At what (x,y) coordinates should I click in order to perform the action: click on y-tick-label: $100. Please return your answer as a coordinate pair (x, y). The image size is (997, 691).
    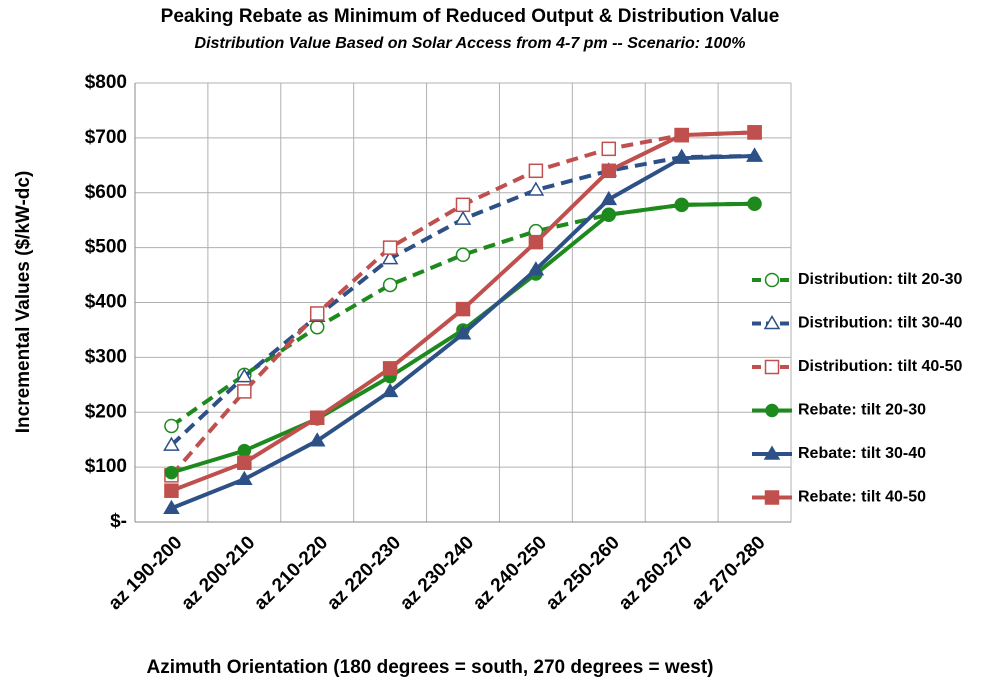
    Looking at the image, I should click on (106, 466).